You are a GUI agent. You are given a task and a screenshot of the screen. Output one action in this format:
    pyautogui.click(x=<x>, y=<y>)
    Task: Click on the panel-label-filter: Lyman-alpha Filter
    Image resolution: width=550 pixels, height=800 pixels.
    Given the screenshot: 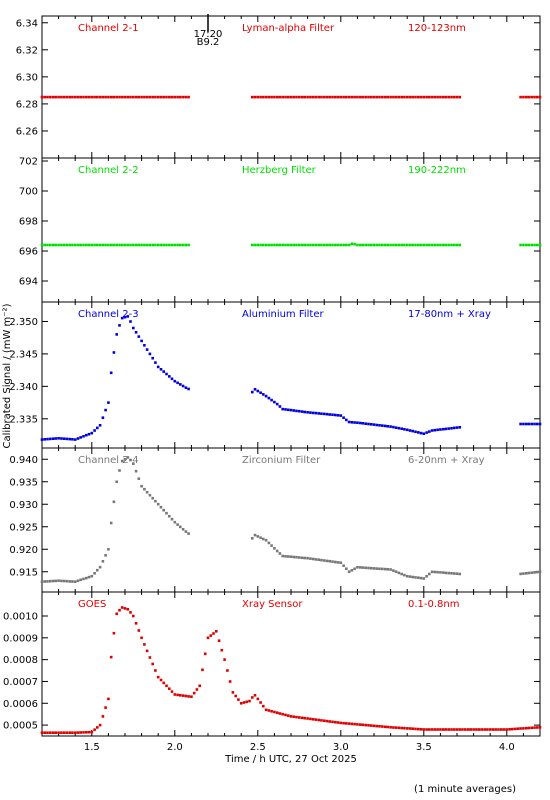 What is the action you would take?
    pyautogui.click(x=288, y=28)
    